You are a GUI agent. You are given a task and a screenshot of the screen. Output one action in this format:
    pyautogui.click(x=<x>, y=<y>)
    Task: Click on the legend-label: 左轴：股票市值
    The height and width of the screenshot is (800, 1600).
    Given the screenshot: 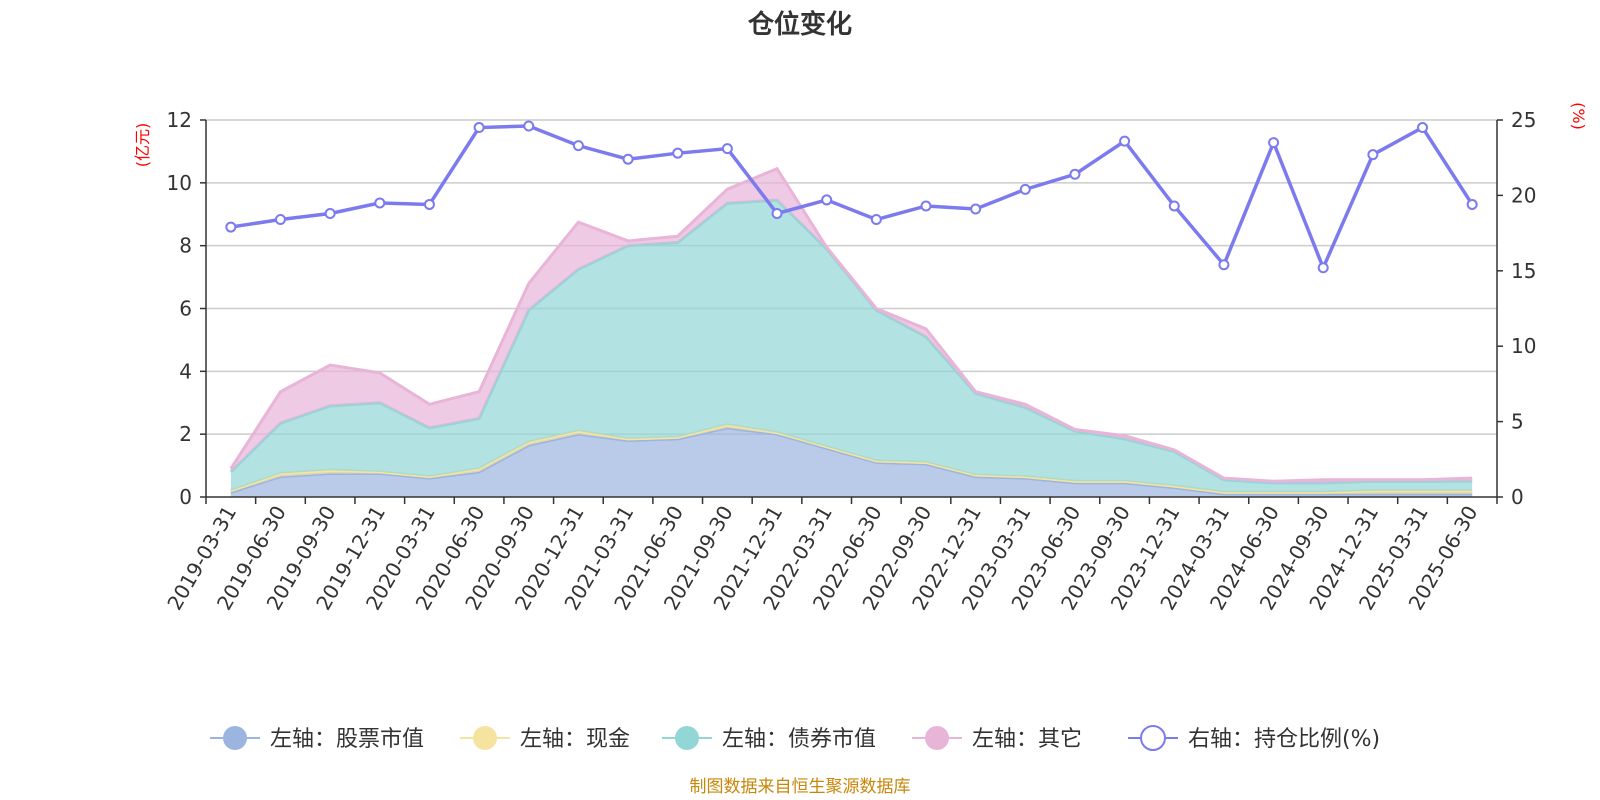 What is the action you would take?
    pyautogui.click(x=347, y=739)
    